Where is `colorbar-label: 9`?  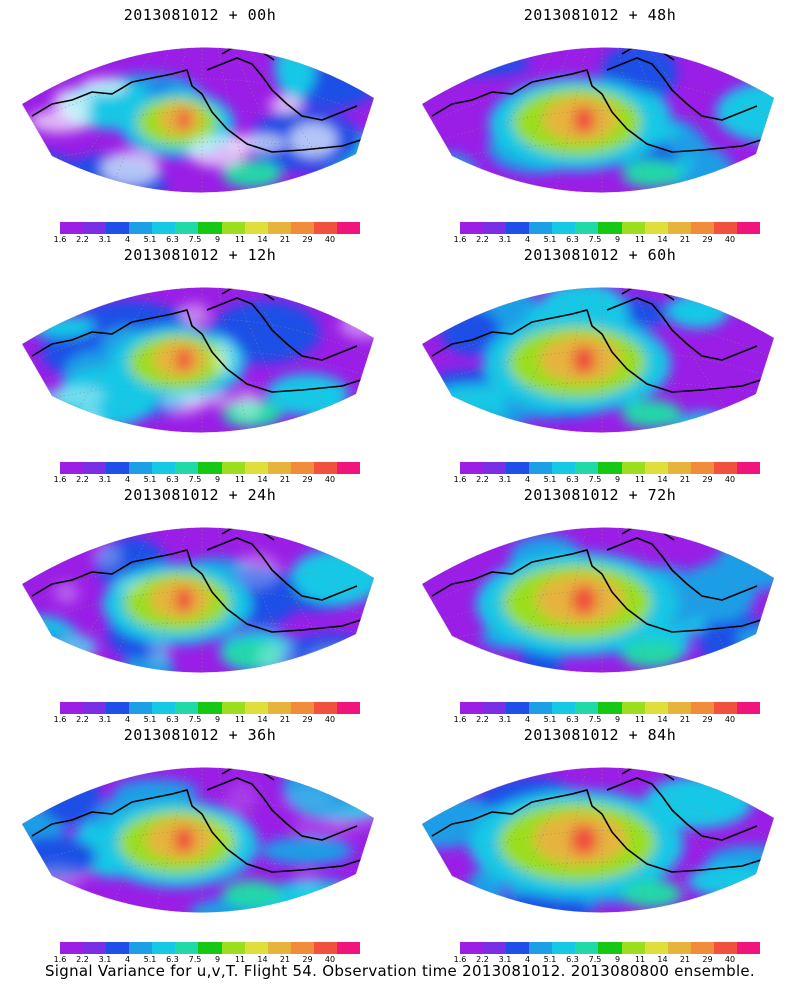
colorbar-label: 9 is located at coordinates (217, 959).